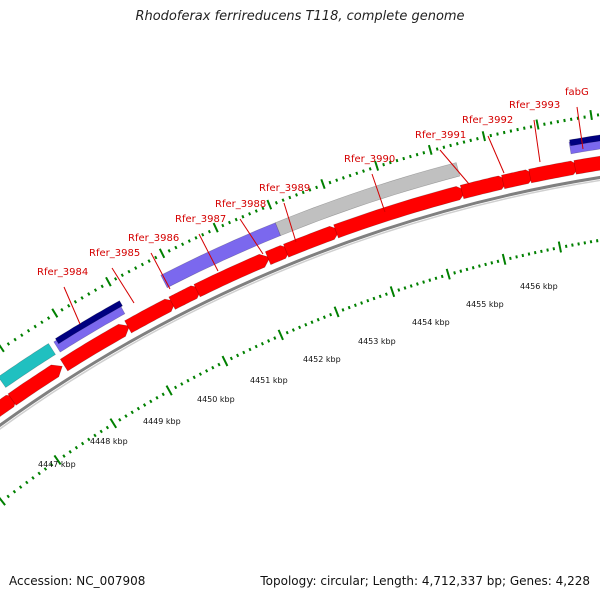  What do you see at coordinates (77, 581) in the screenshot?
I see `accession-text: Accession: NC_007908` at bounding box center [77, 581].